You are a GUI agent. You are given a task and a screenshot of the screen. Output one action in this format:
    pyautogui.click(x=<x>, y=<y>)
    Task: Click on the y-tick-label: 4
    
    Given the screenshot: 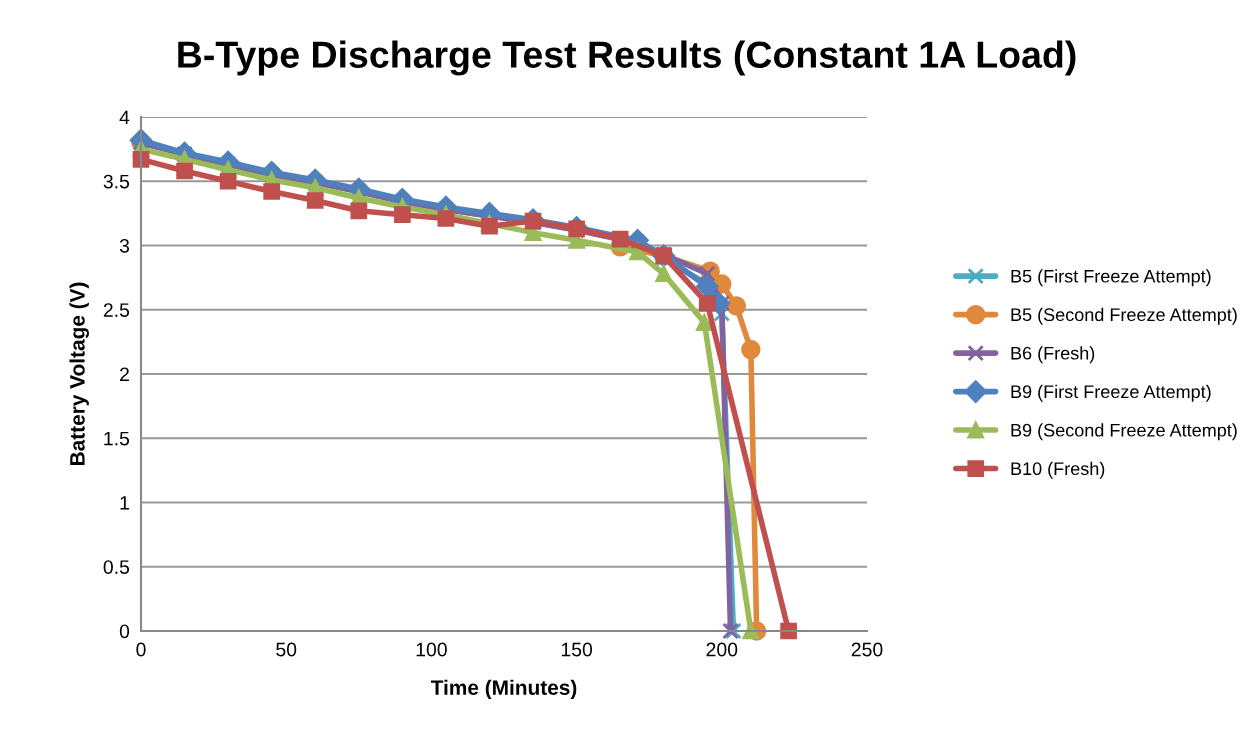 What is the action you would take?
    pyautogui.click(x=124, y=117)
    